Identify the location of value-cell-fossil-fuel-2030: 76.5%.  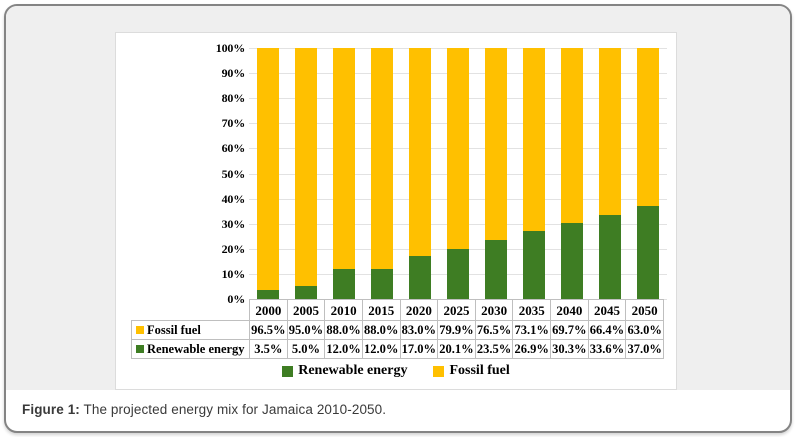
(494, 330).